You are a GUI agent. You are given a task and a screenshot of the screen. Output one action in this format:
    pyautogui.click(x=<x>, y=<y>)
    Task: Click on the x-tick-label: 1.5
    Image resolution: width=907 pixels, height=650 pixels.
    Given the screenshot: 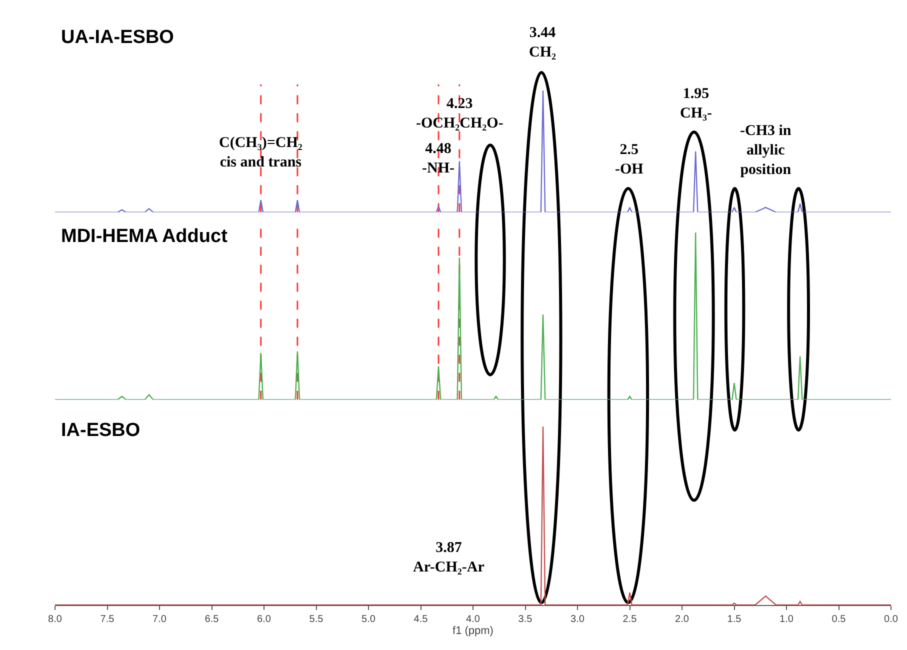 What is the action you would take?
    pyautogui.click(x=734, y=619)
    